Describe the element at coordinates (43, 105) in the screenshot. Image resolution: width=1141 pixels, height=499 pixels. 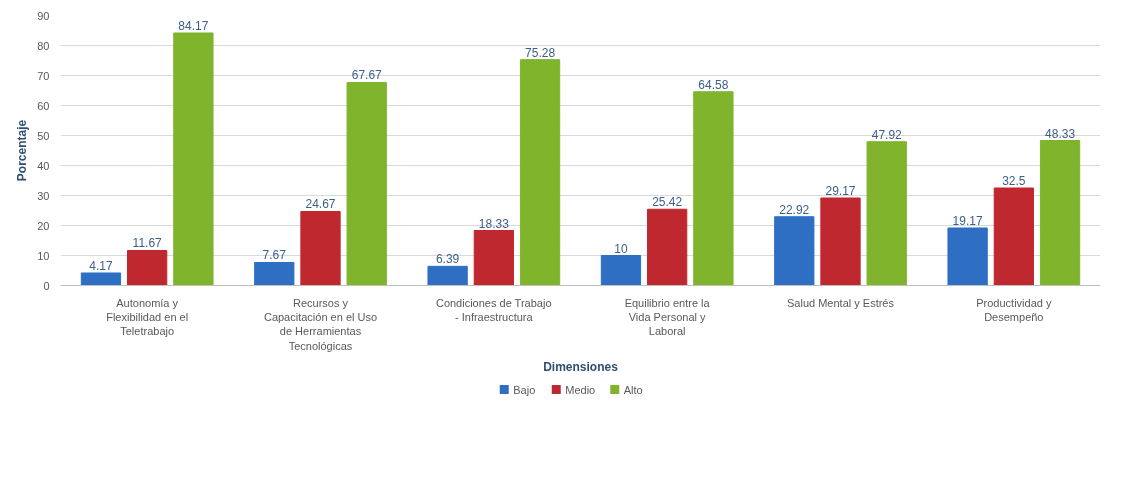
I see `y-tick-label: 60` at that location.